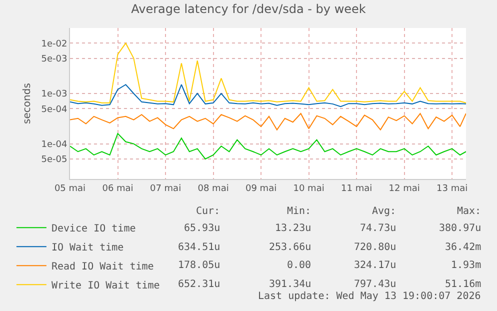  What do you see at coordinates (293, 228) in the screenshot?
I see `text: 13.23u` at bounding box center [293, 228].